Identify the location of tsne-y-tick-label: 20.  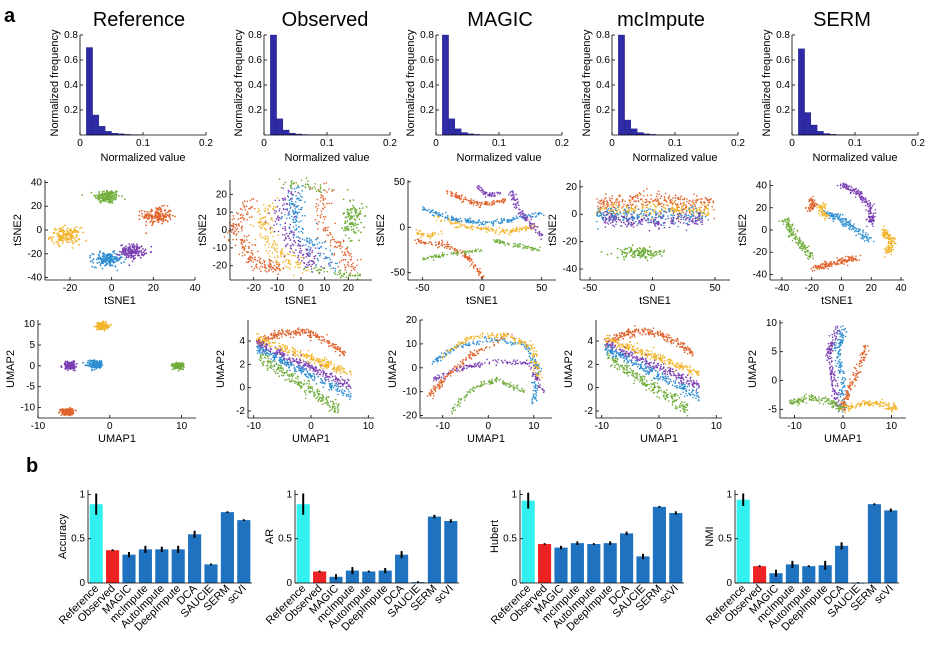
(762, 208).